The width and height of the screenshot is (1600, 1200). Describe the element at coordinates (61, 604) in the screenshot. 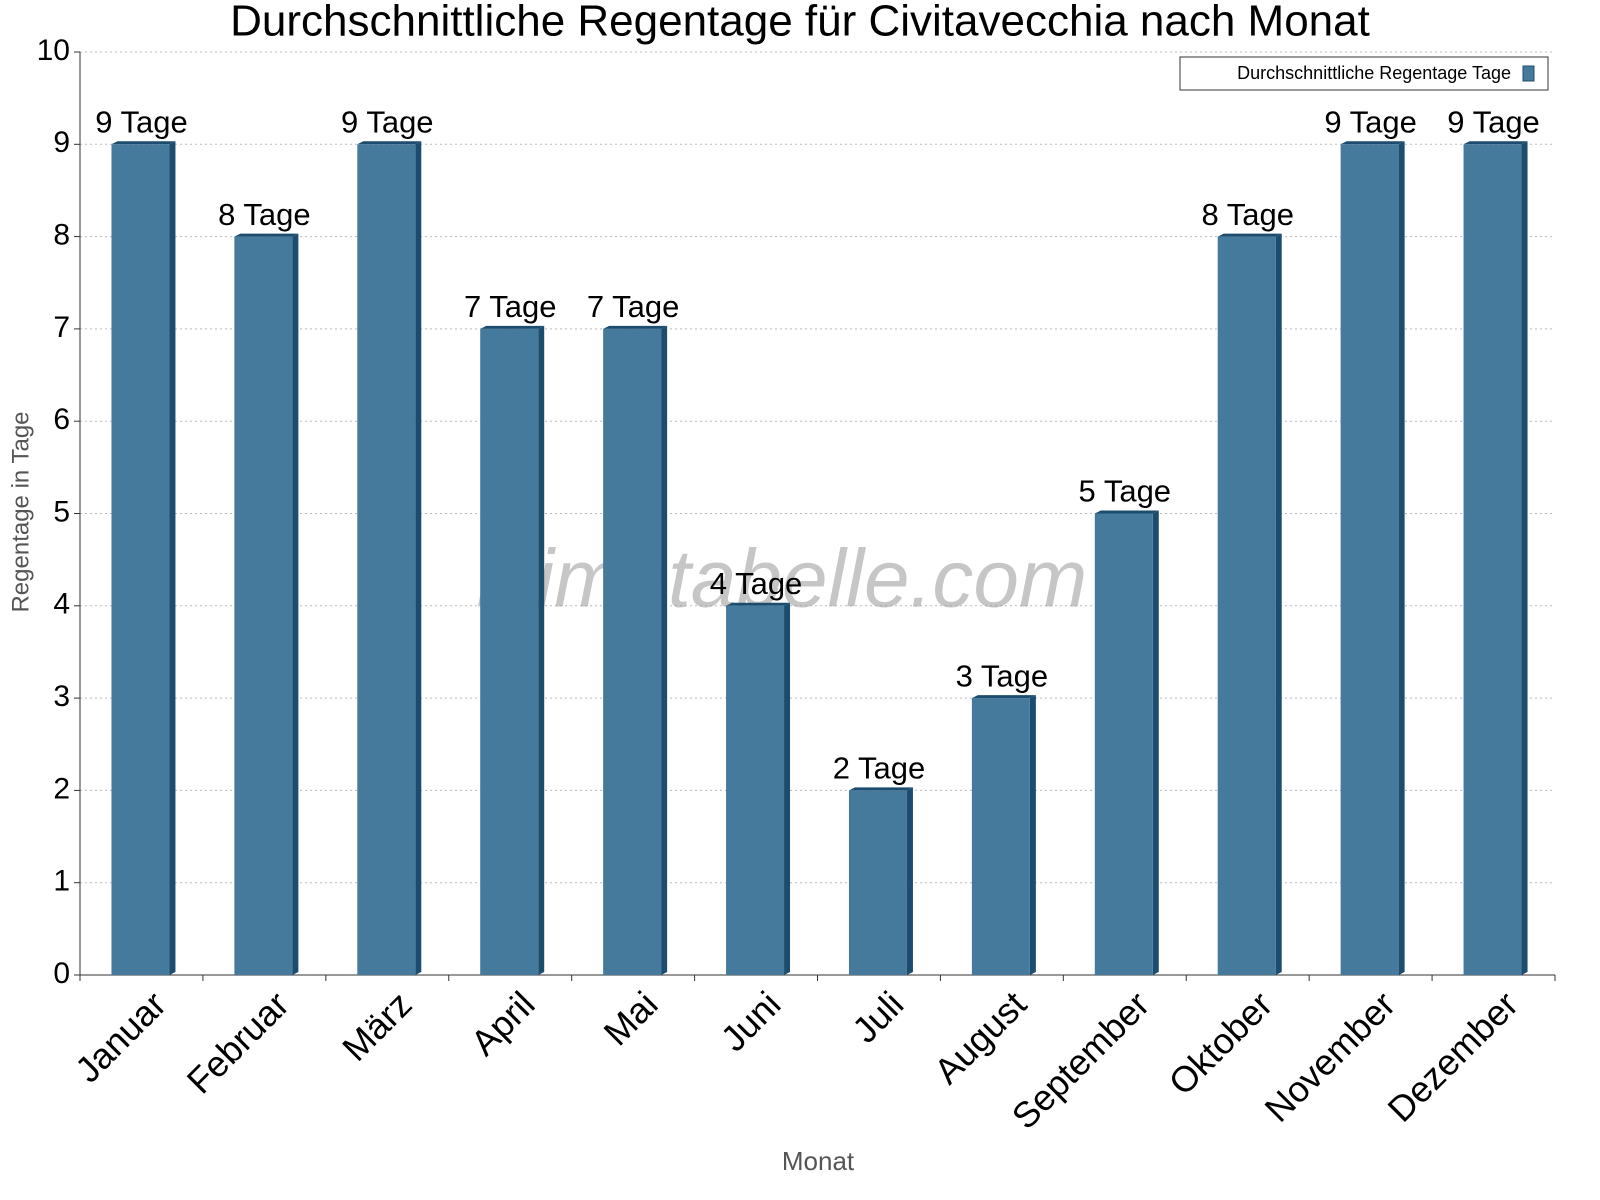

I see `y-tick-label: 4` at that location.